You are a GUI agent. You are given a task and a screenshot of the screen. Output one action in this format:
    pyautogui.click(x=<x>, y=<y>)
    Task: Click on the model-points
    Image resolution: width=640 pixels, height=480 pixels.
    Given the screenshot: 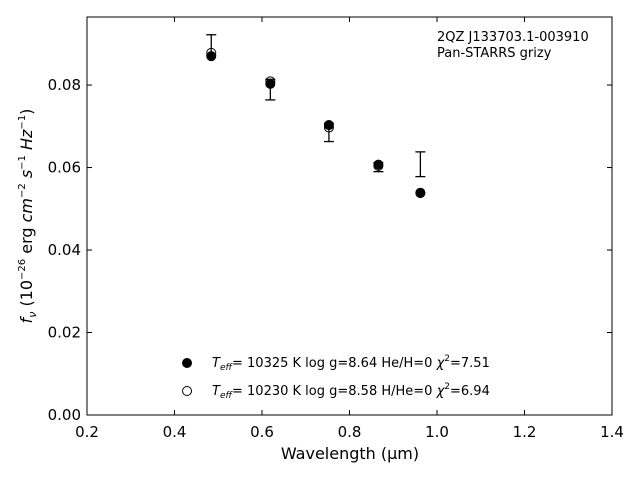 What is the action you would take?
    pyautogui.click(x=316, y=123)
    